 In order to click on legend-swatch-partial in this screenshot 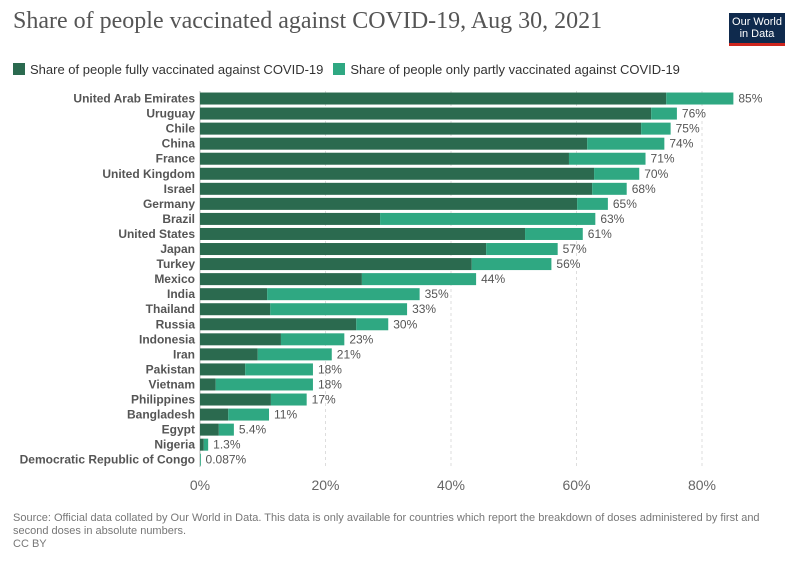, I will do `click(339, 69)`.